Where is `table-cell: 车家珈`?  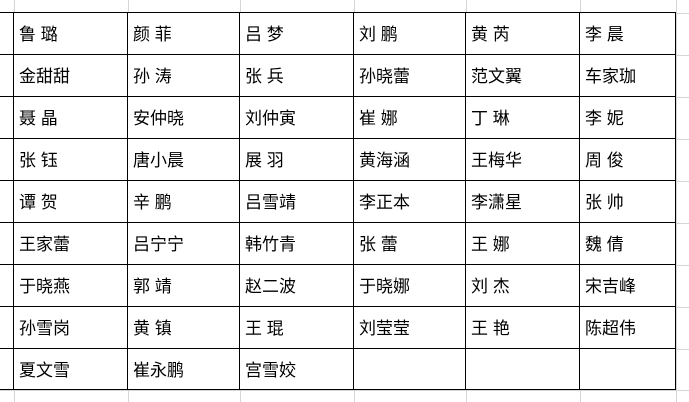
table-cell: 车家珈 is located at coordinates (628, 76).